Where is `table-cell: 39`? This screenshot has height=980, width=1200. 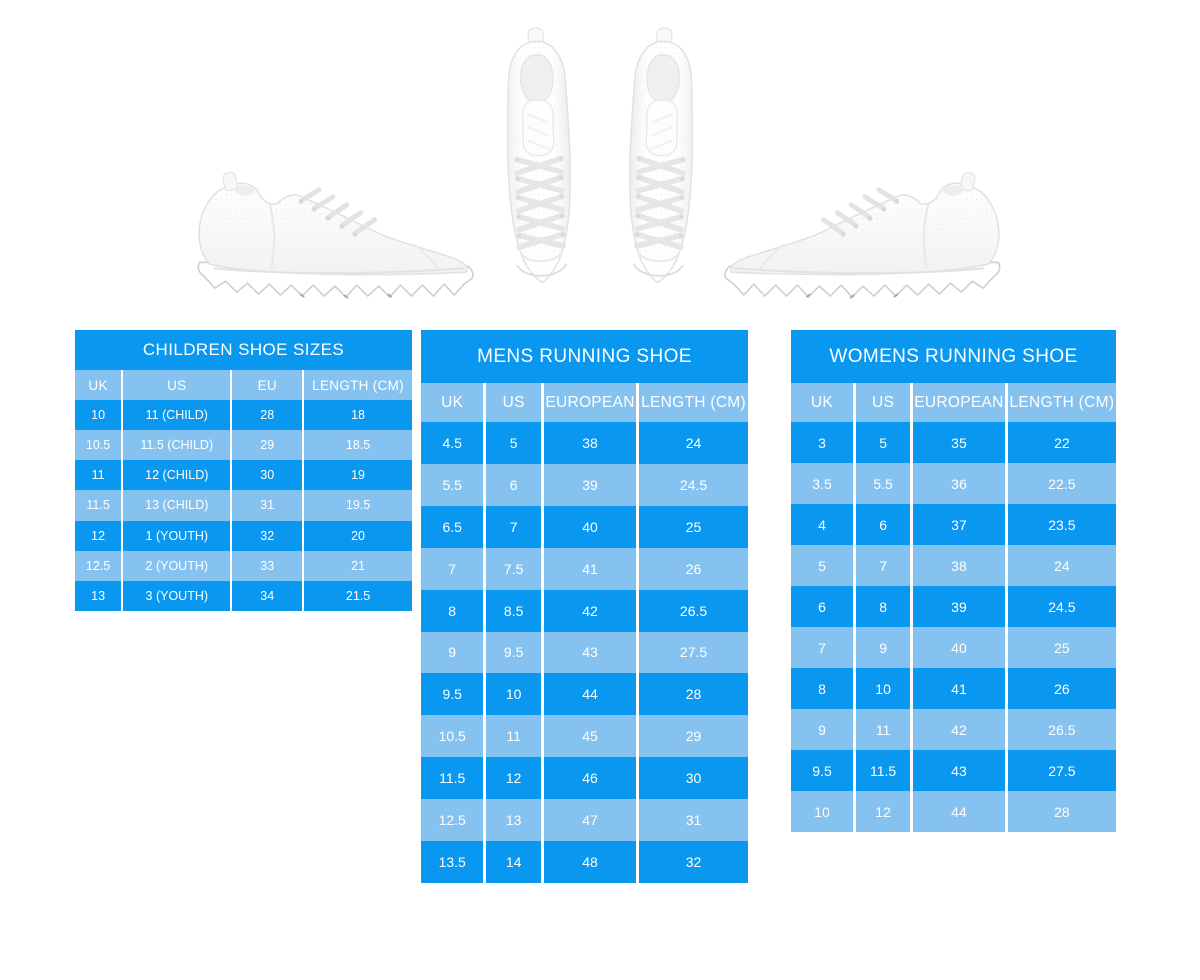
table-cell: 39 is located at coordinates (960, 606).